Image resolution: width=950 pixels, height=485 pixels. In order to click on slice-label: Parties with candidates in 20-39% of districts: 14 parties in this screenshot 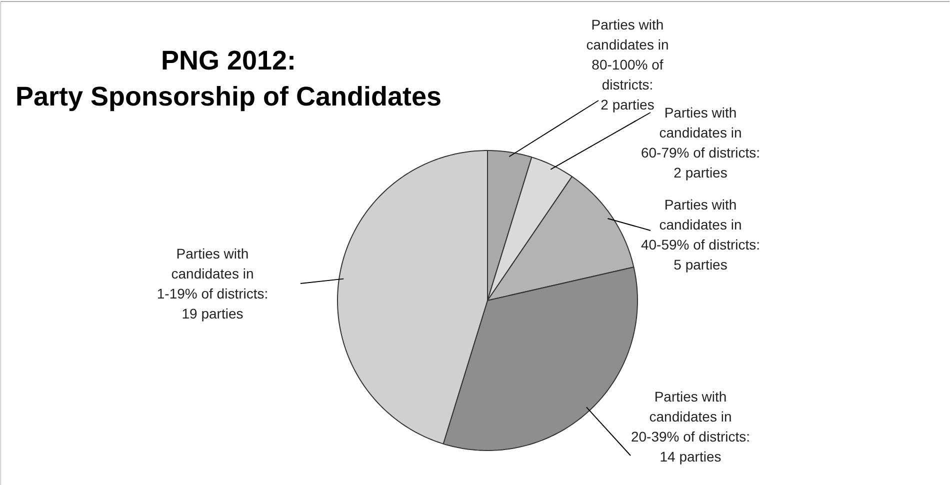, I will do `click(690, 426)`.